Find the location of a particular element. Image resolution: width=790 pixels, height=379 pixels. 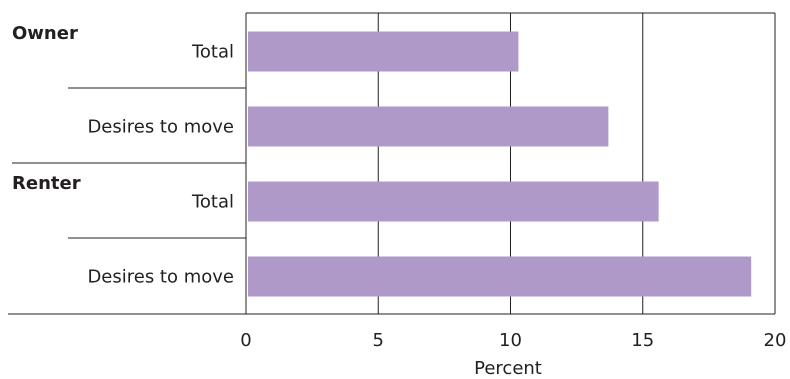

bar-renter-desires-to-move is located at coordinates (500, 276).